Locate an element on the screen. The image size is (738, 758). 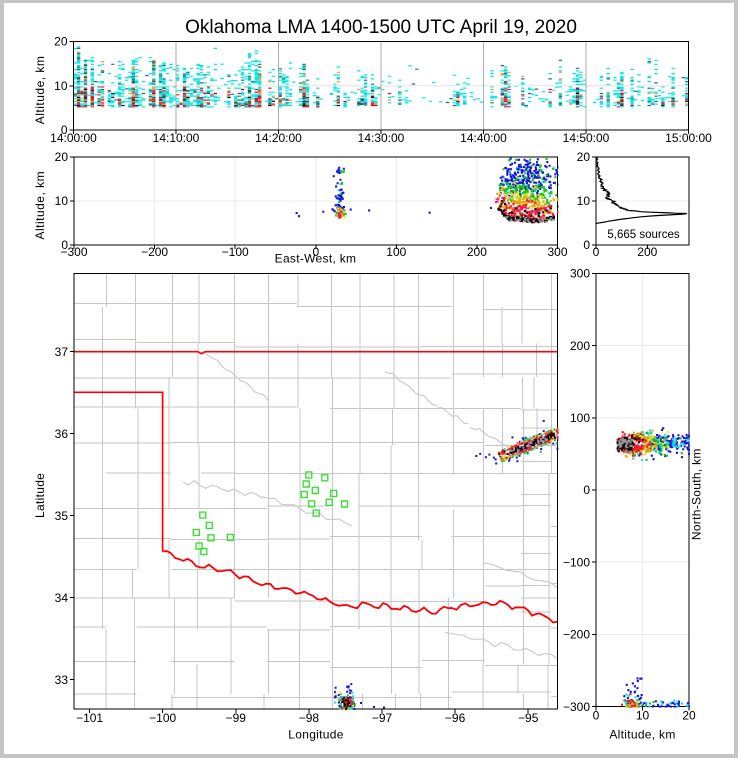
svg-text: 14:20:00 is located at coordinates (278, 138).